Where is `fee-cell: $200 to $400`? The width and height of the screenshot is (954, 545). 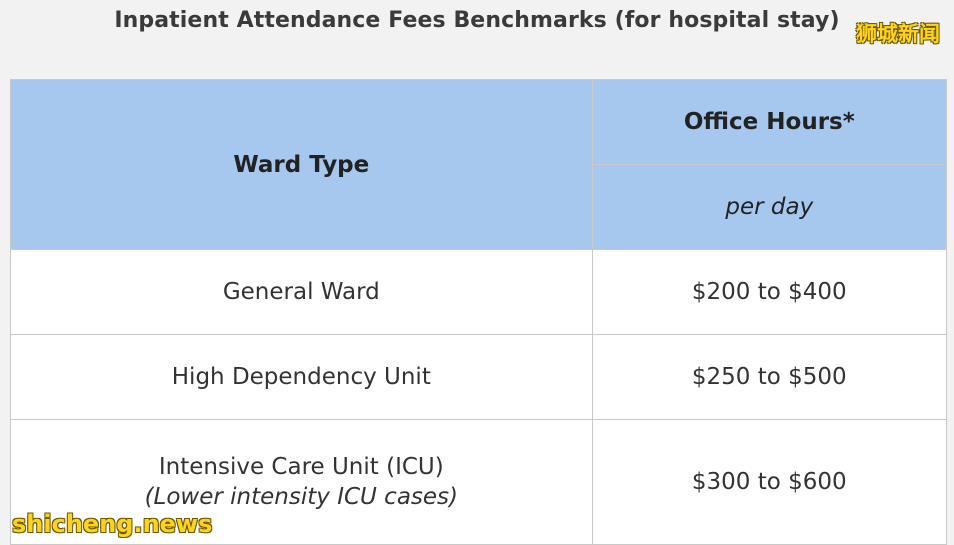
fee-cell: $200 to $400 is located at coordinates (769, 292).